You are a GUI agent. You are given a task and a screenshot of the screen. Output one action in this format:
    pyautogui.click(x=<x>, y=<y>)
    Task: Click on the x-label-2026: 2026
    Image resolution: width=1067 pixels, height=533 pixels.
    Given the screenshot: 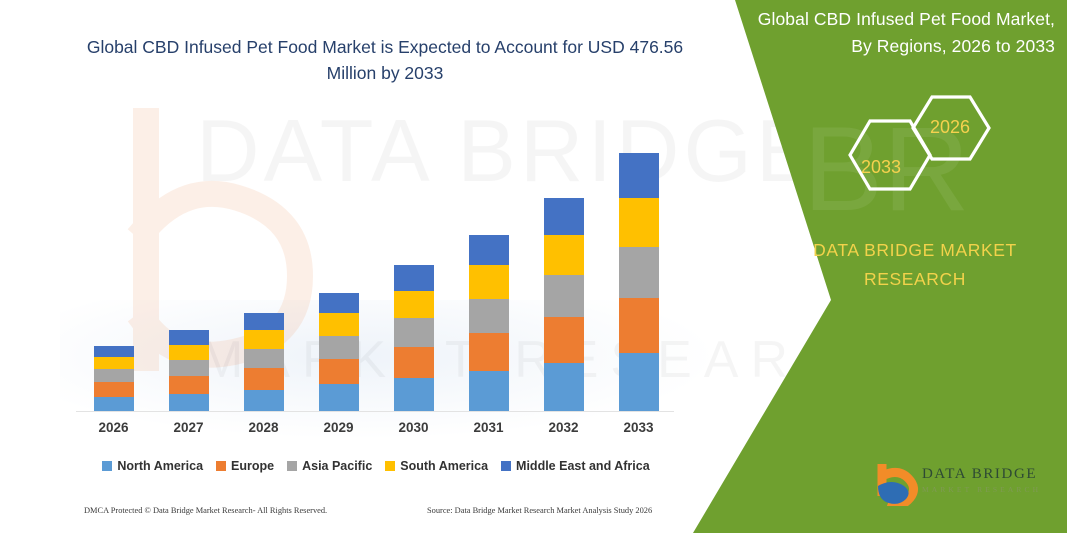 What is the action you would take?
    pyautogui.click(x=113, y=427)
    